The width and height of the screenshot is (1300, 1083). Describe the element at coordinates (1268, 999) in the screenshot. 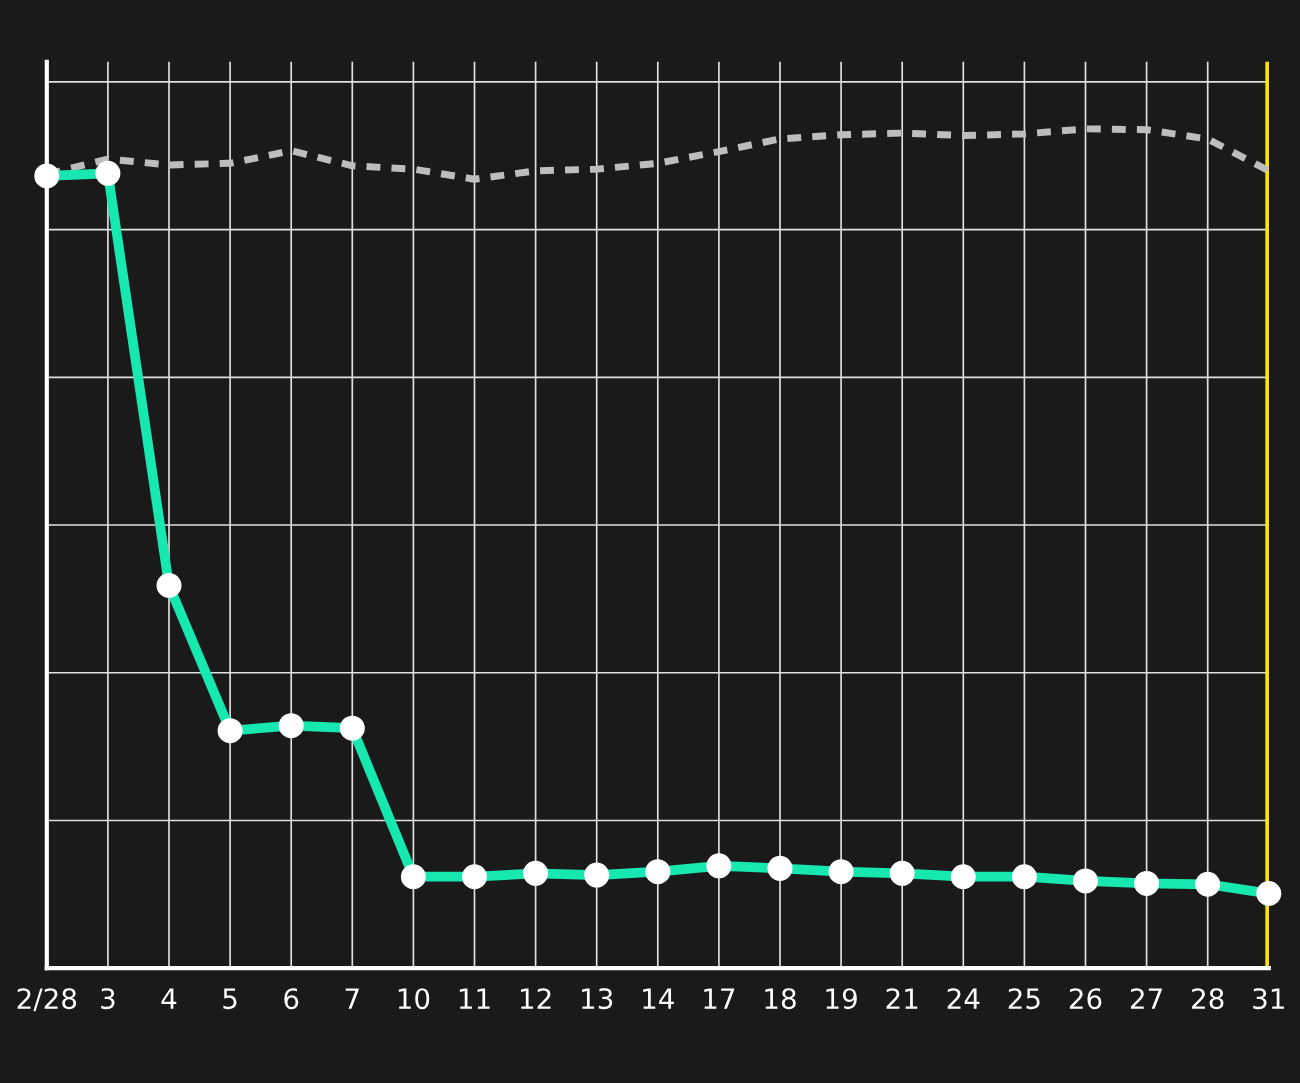

I see `x-tick-label: 31` at that location.